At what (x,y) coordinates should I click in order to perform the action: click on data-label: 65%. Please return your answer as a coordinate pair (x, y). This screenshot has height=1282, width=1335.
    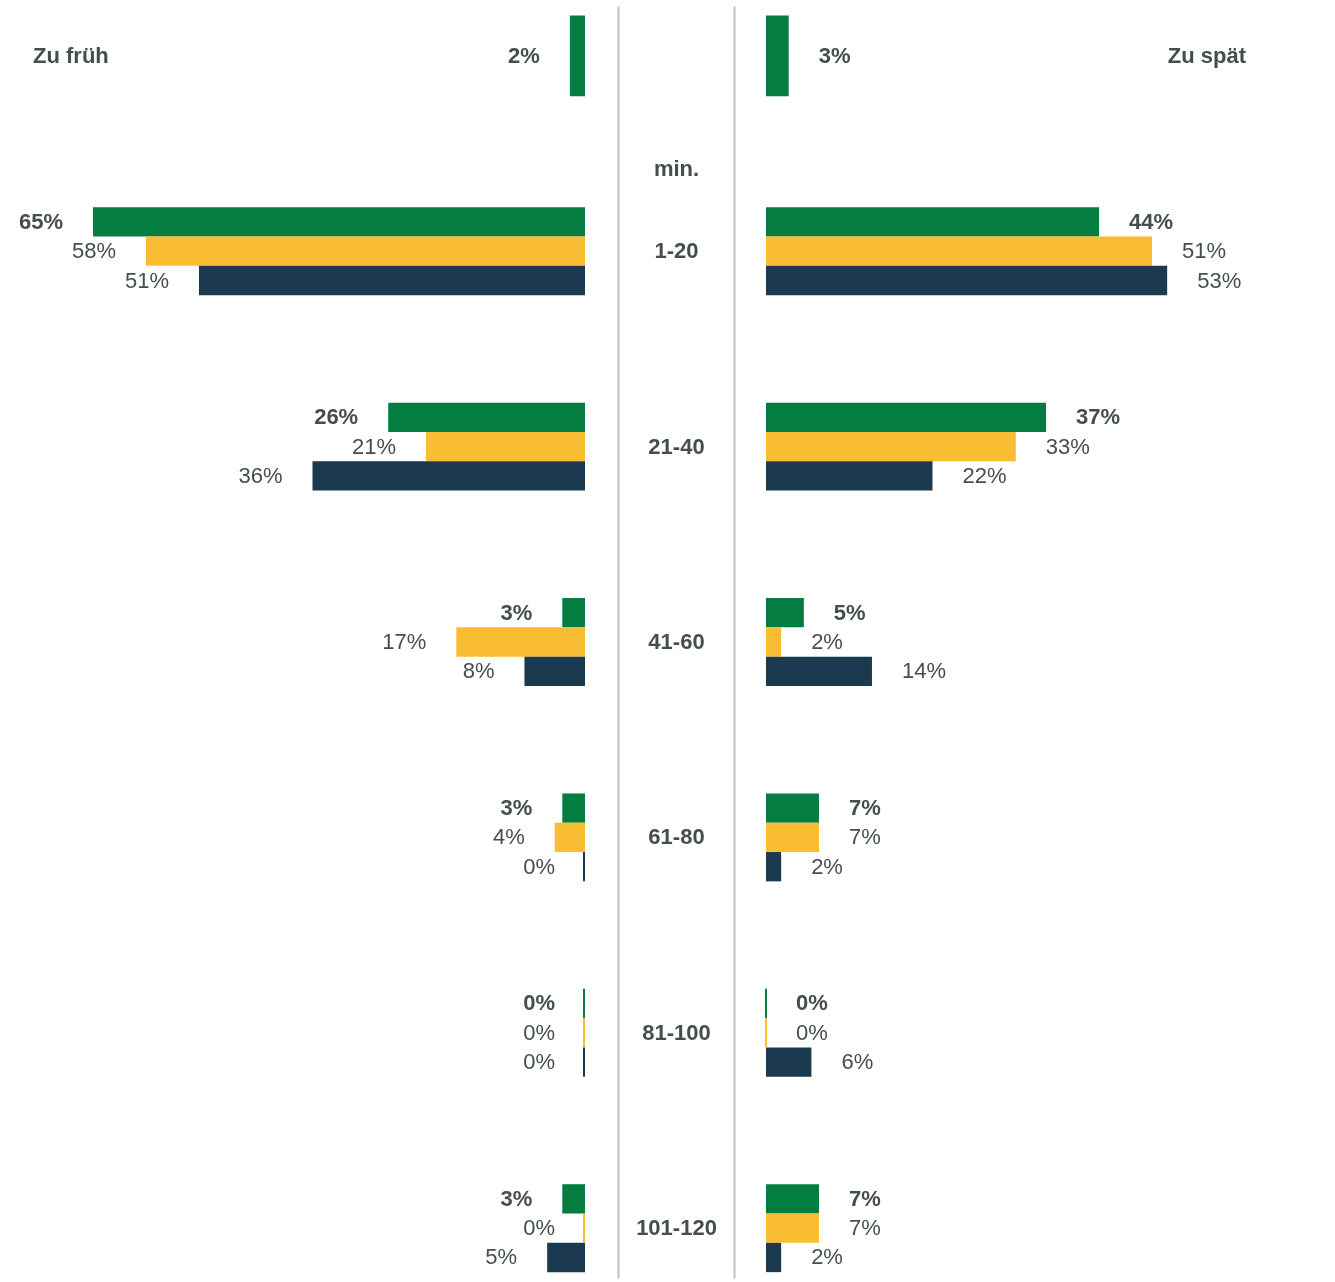
    Looking at the image, I should click on (40, 221).